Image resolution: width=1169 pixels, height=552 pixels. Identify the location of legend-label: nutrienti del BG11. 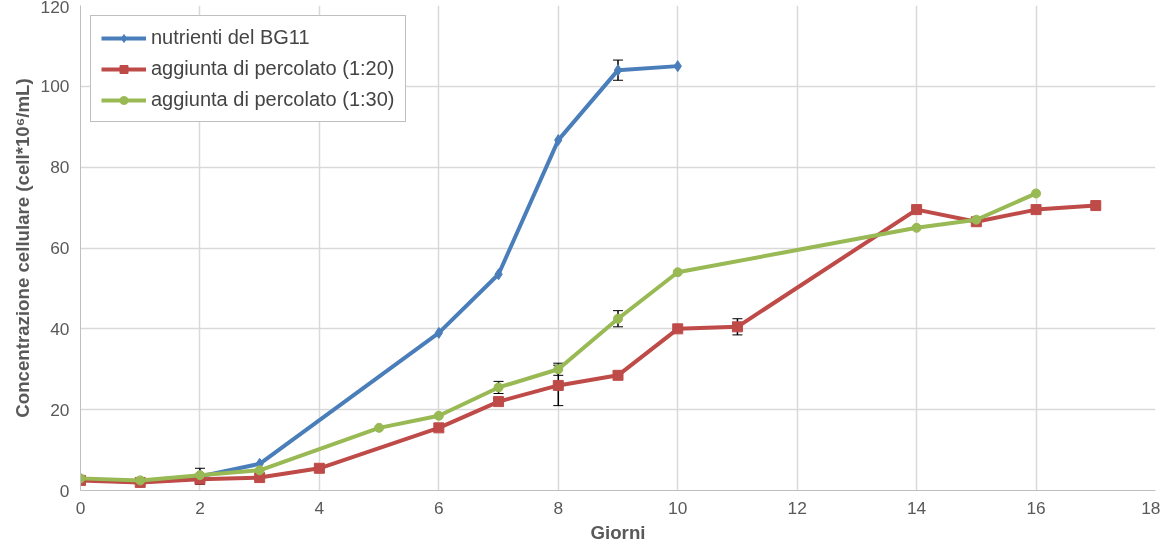
(230, 37).